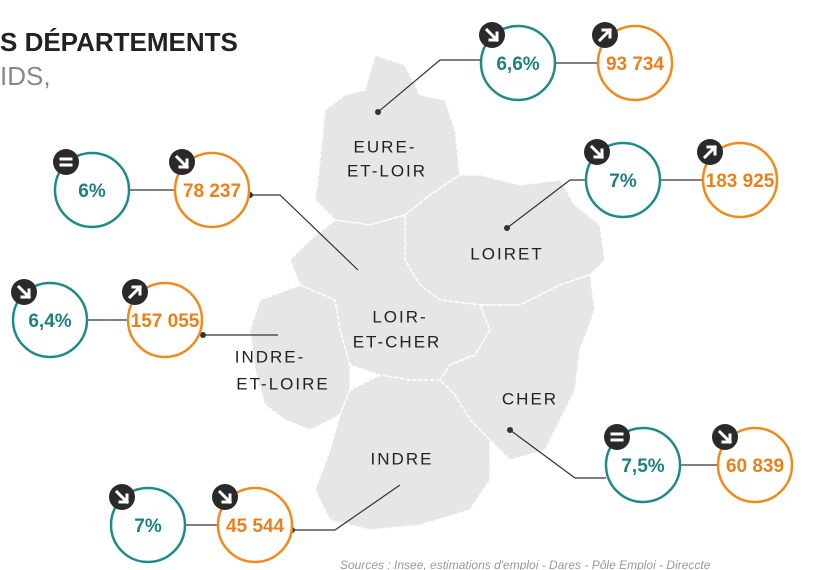  What do you see at coordinates (49, 321) in the screenshot?
I see `rate-value: 6,4%` at bounding box center [49, 321].